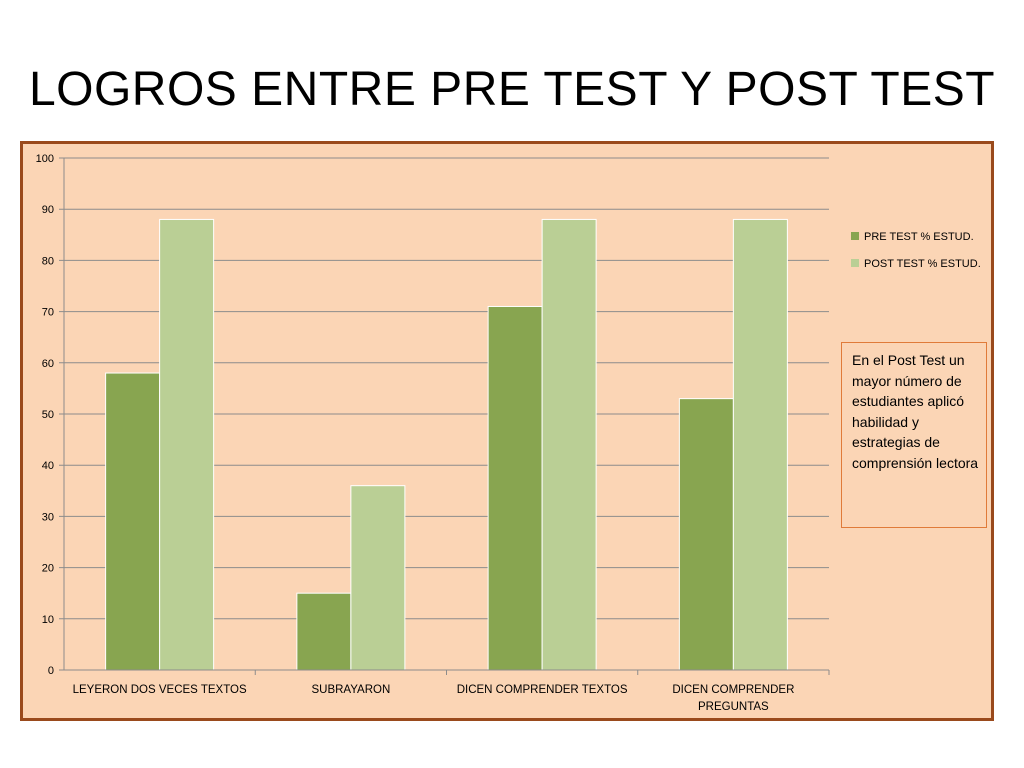  What do you see at coordinates (48, 466) in the screenshot?
I see `y-tick-label: 40` at bounding box center [48, 466].